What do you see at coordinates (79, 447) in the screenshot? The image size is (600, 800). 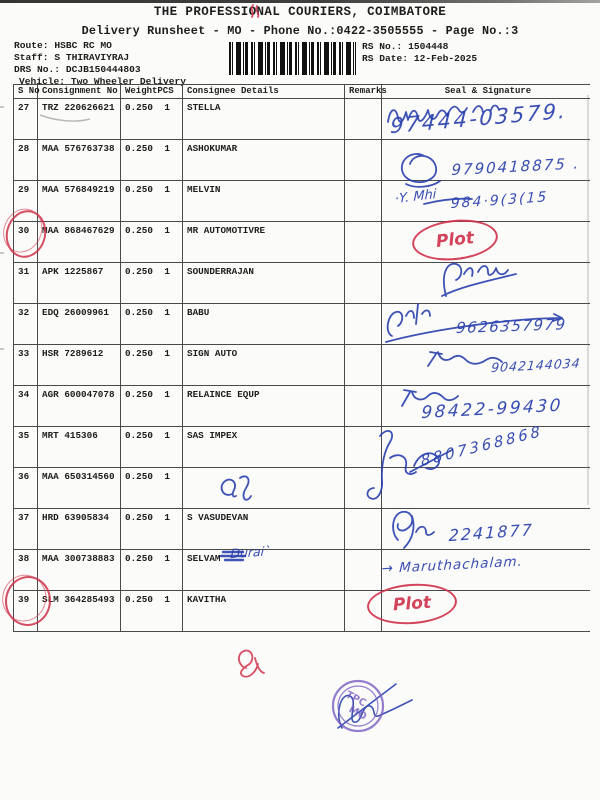 I see `row-consignment-no: MRT 415306` at bounding box center [79, 447].